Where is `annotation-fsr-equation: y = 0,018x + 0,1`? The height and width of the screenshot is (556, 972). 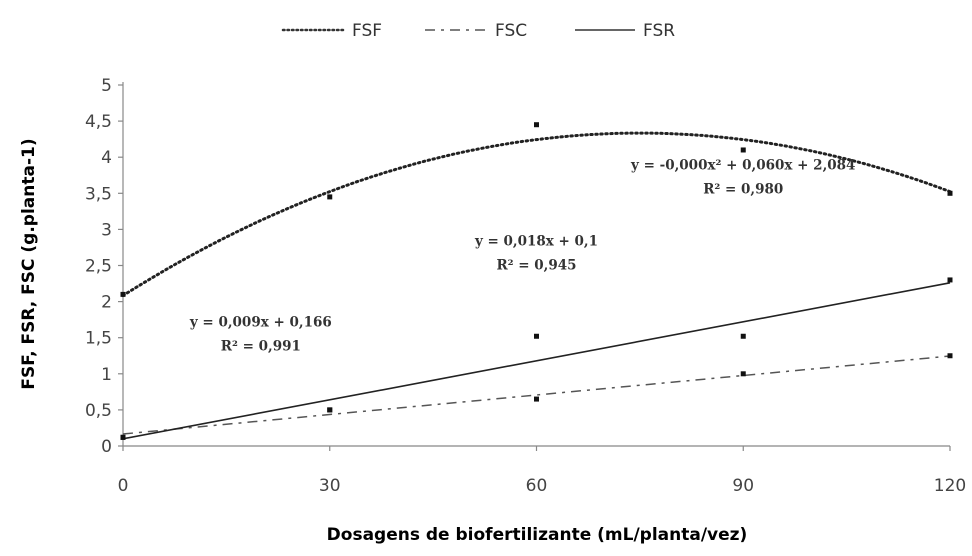
annotation-fsr-equation: y = 0,018x + 0,1 is located at coordinates (536, 241).